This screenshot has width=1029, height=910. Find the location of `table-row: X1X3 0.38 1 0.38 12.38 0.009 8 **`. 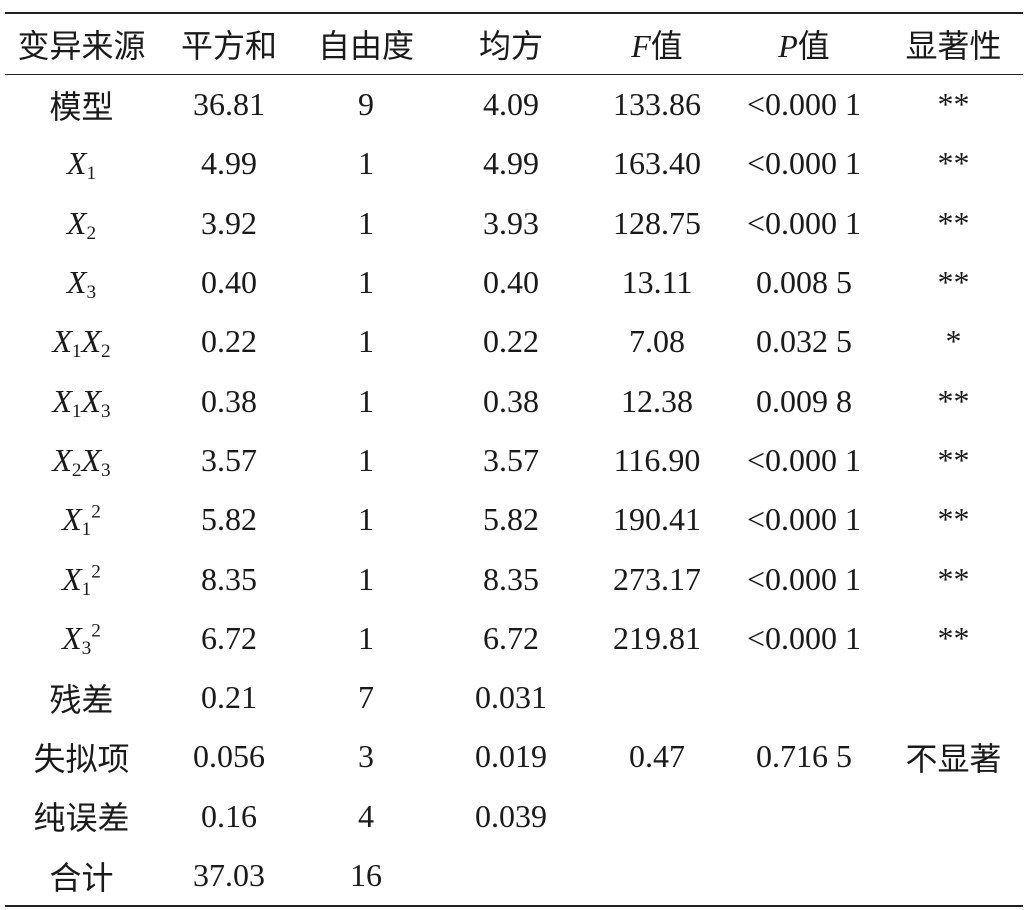

table-row: X1X3 0.38 1 0.38 12.38 0.009 8 ** is located at coordinates (514, 400).